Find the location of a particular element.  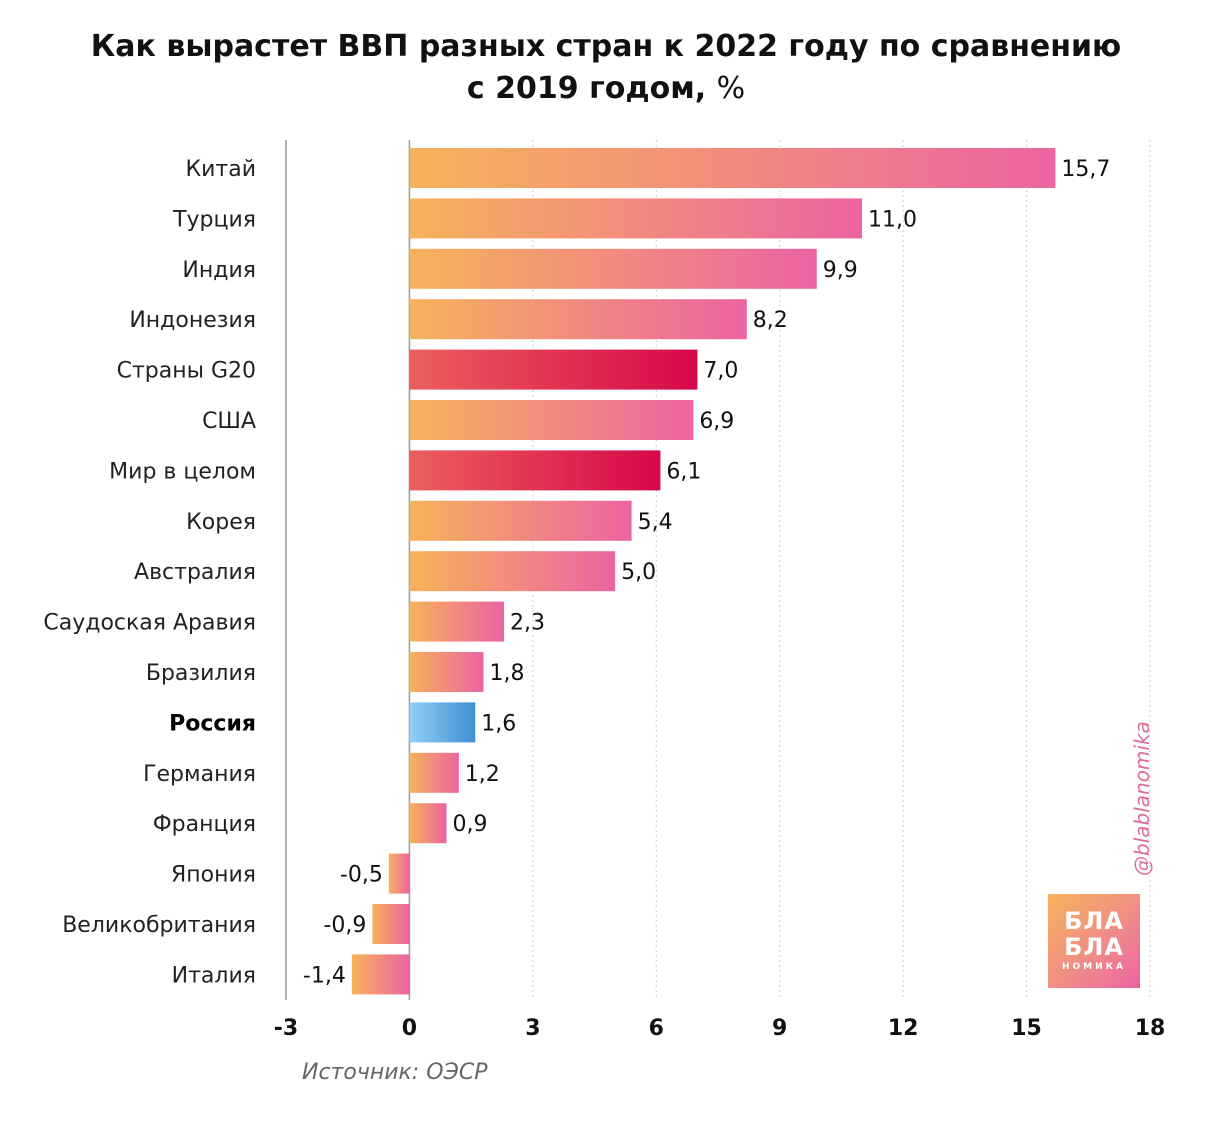

watermark-handle-text: @blablanomika is located at coordinates (1142, 798).